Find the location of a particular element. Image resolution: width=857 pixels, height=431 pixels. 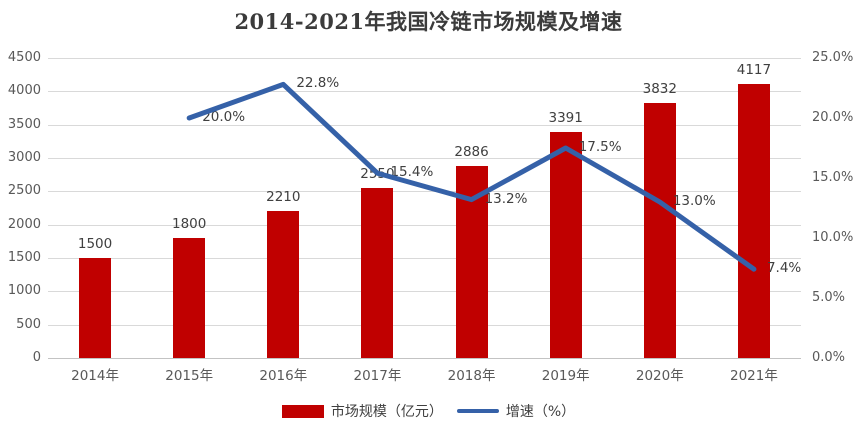

legend-item-growth-rate: 增速（%） is located at coordinates (516, 411).